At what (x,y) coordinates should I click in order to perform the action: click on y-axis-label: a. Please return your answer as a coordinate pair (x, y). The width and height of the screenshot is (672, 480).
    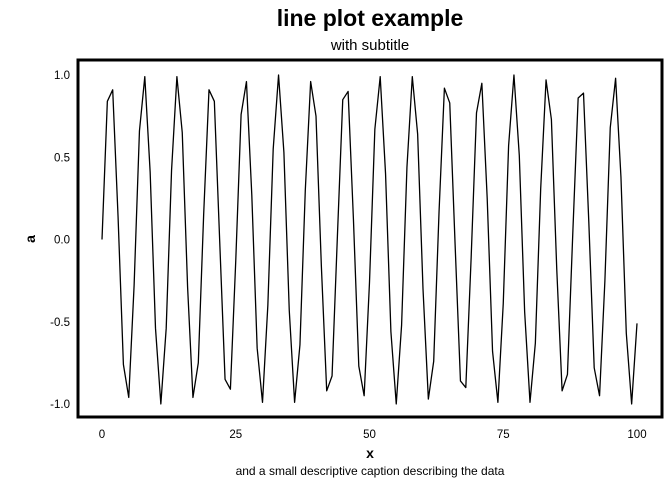
    Looking at the image, I should click on (30, 239).